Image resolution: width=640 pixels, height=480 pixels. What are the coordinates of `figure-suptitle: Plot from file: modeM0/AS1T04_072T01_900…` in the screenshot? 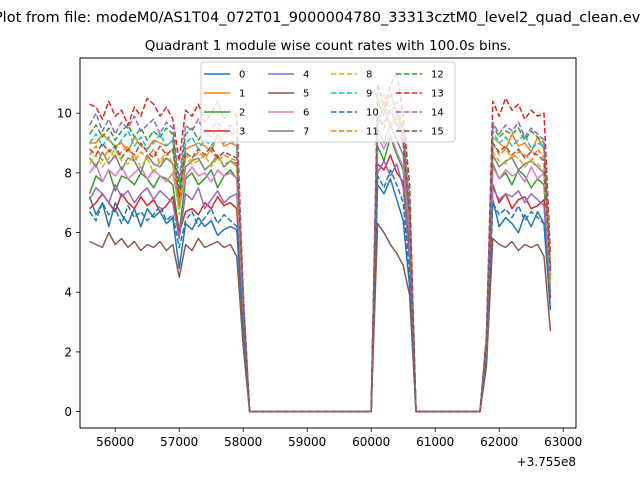 It's located at (320, 18).